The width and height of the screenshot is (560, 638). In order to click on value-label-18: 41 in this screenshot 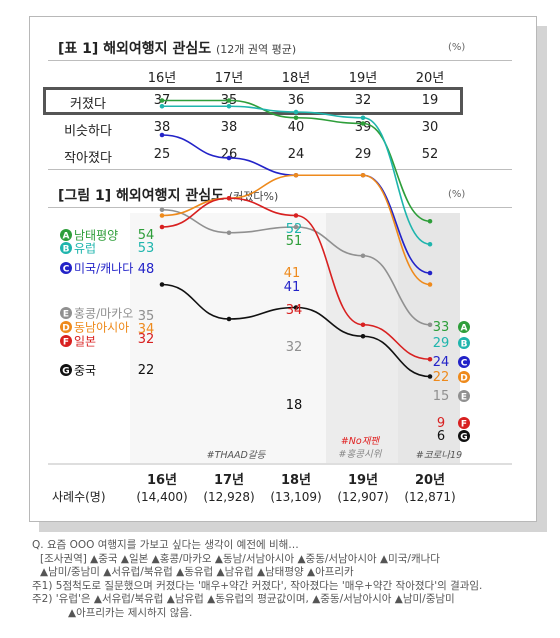, I will do `click(292, 273)`.